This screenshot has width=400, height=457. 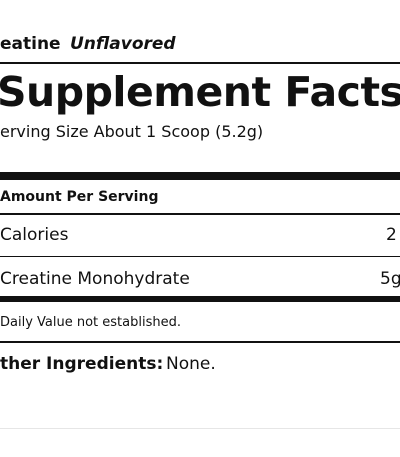 I want to click on ingredients-value: None., so click(x=191, y=364).